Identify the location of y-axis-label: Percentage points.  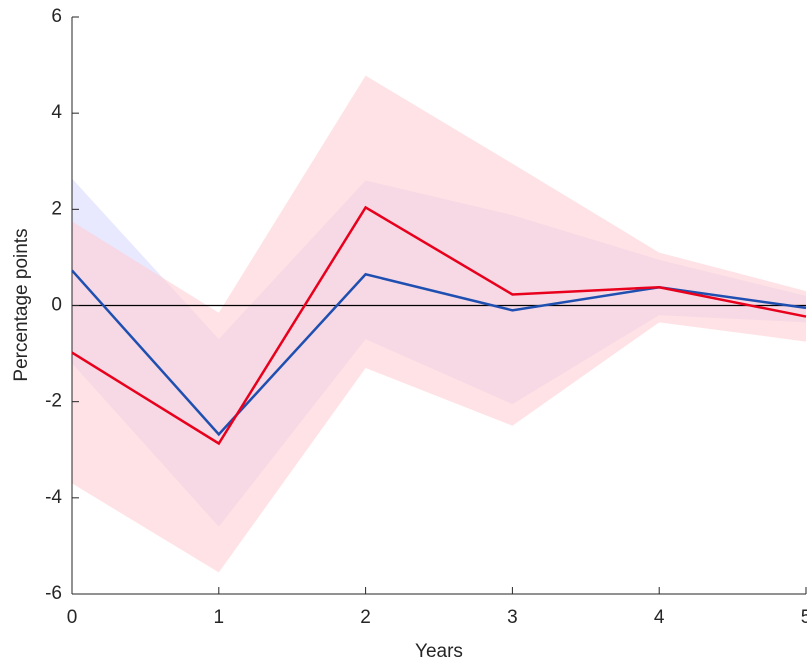
(21, 304).